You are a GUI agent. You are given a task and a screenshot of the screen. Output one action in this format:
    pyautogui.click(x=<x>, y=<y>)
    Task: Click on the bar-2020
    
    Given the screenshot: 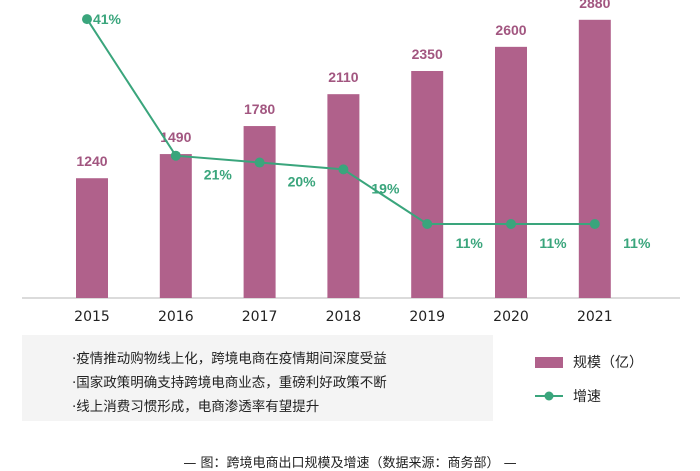 What is the action you would take?
    pyautogui.click(x=511, y=172)
    